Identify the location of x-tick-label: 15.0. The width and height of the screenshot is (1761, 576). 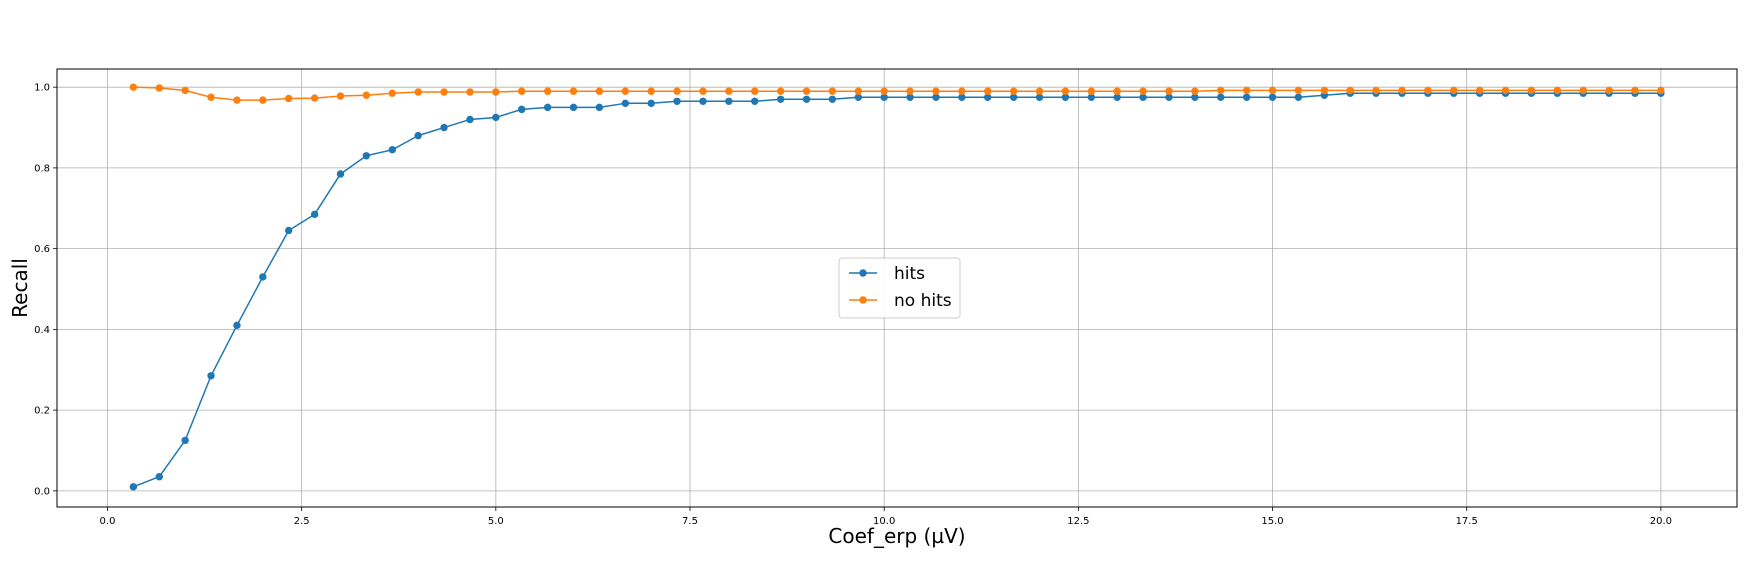
(1272, 521).